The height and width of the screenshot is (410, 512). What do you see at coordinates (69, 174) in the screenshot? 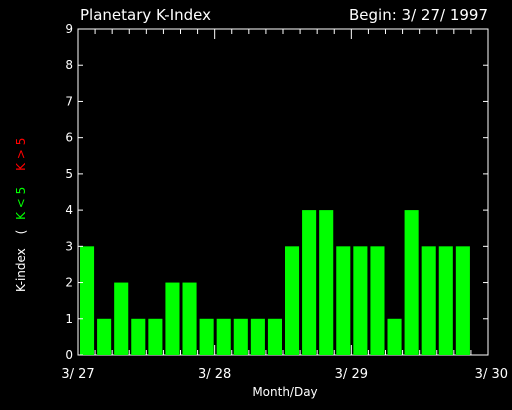
I see `y-tick-label: 5` at bounding box center [69, 174].